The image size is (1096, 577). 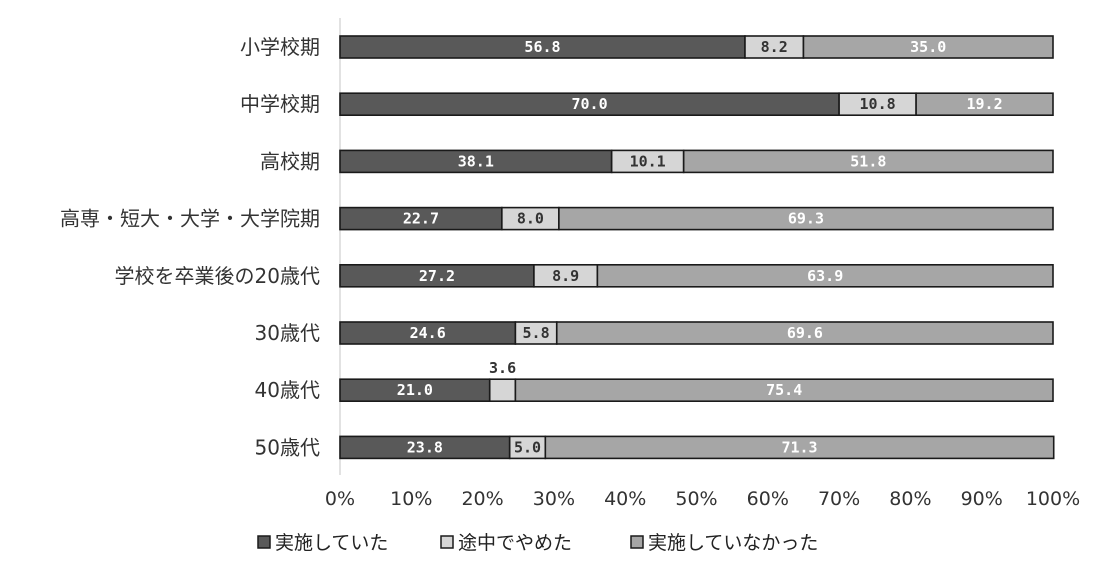 What do you see at coordinates (554, 499) in the screenshot?
I see `x-tick-label: 30%` at bounding box center [554, 499].